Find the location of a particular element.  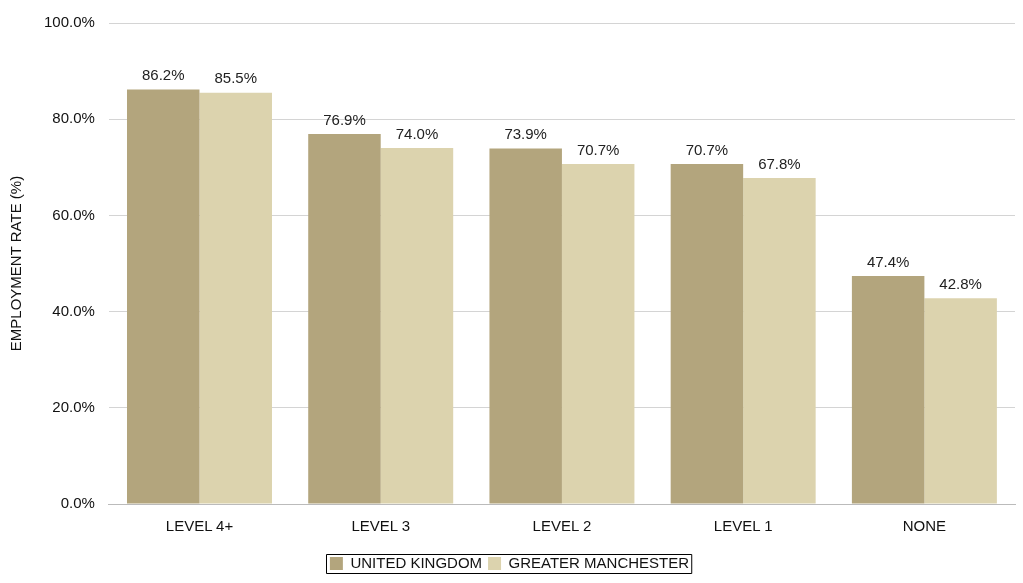

data-label: 85.5% is located at coordinates (236, 78).